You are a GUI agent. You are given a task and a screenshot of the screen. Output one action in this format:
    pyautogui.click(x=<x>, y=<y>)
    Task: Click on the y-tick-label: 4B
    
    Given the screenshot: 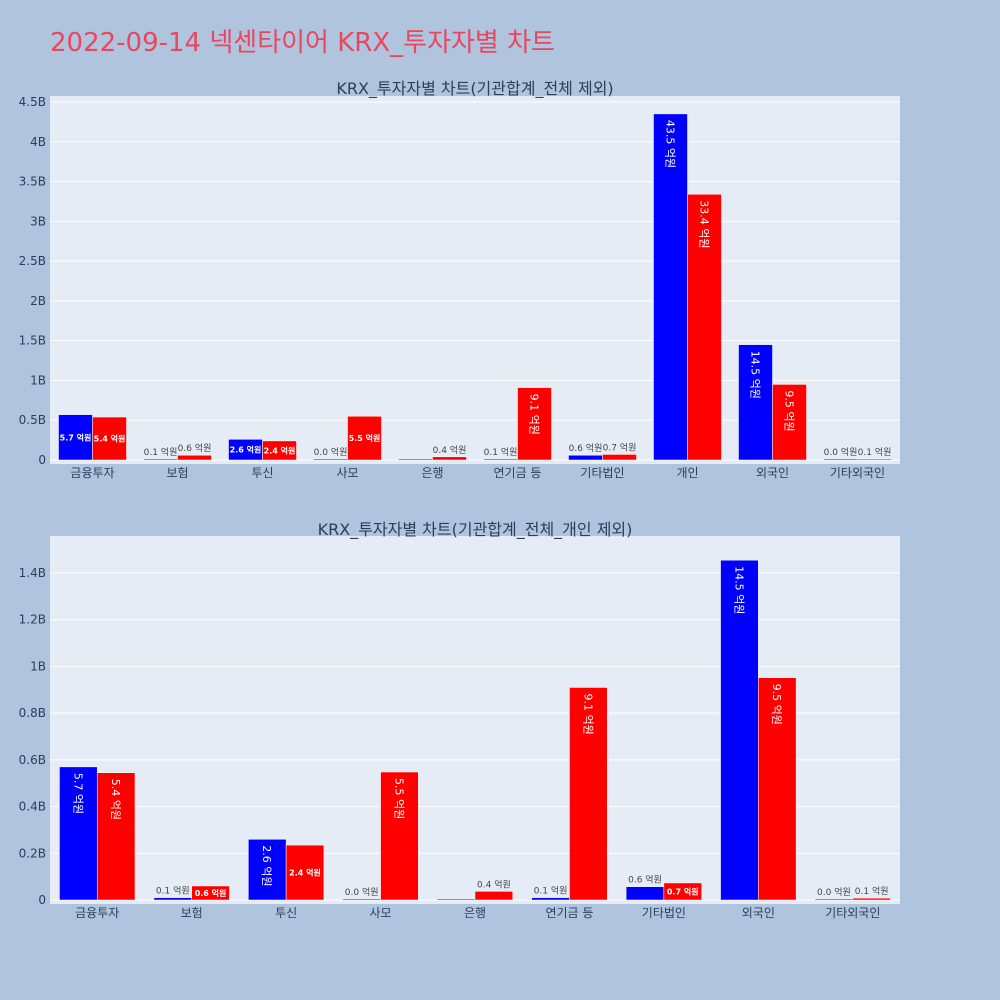 What is the action you would take?
    pyautogui.click(x=38, y=142)
    